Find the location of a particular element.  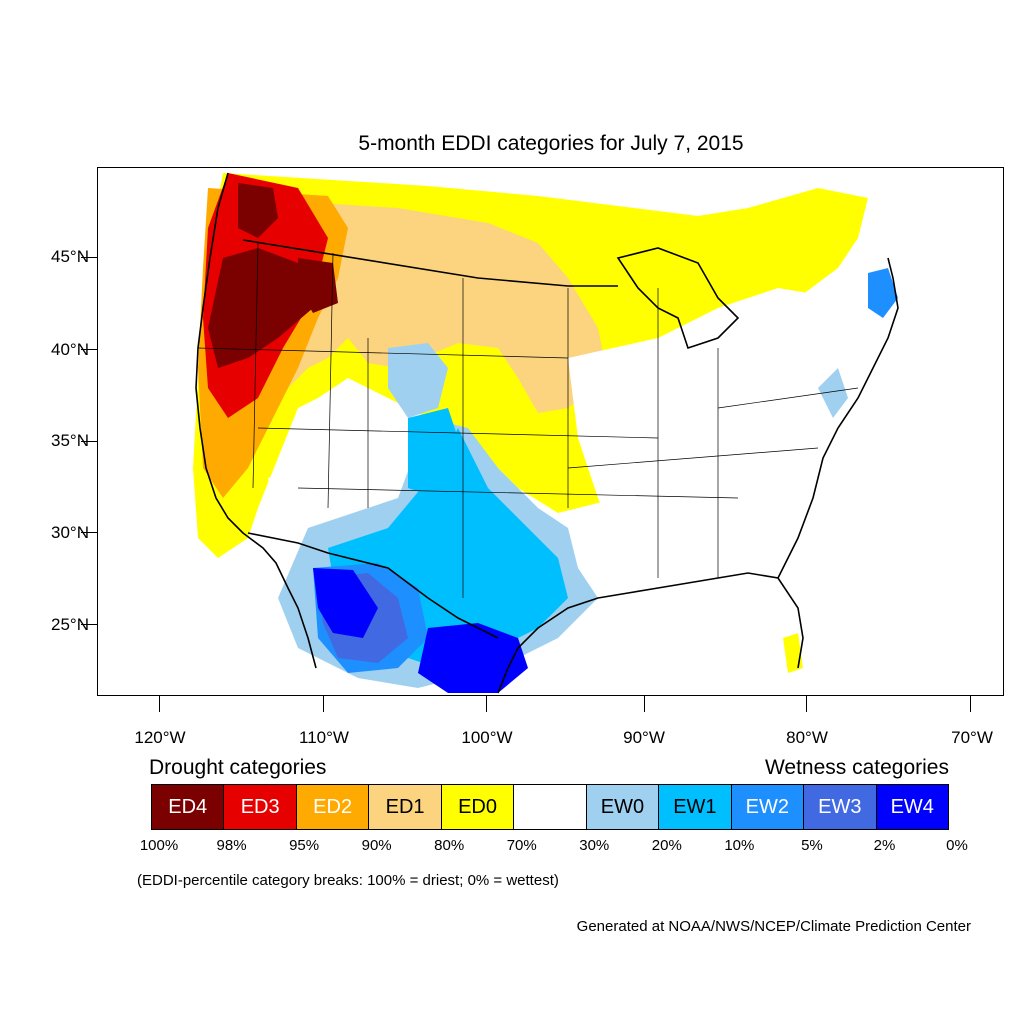

lon-label-90: 90°W is located at coordinates (644, 737).